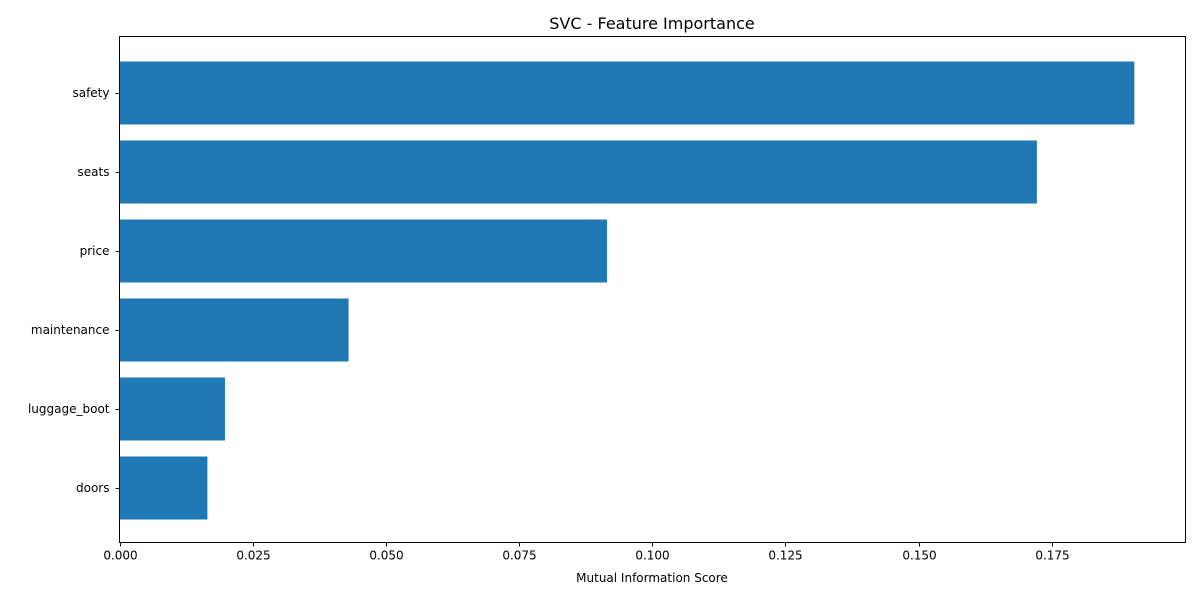 Image resolution: width=1200 pixels, height=600 pixels. I want to click on bar-maintenance, so click(234, 330).